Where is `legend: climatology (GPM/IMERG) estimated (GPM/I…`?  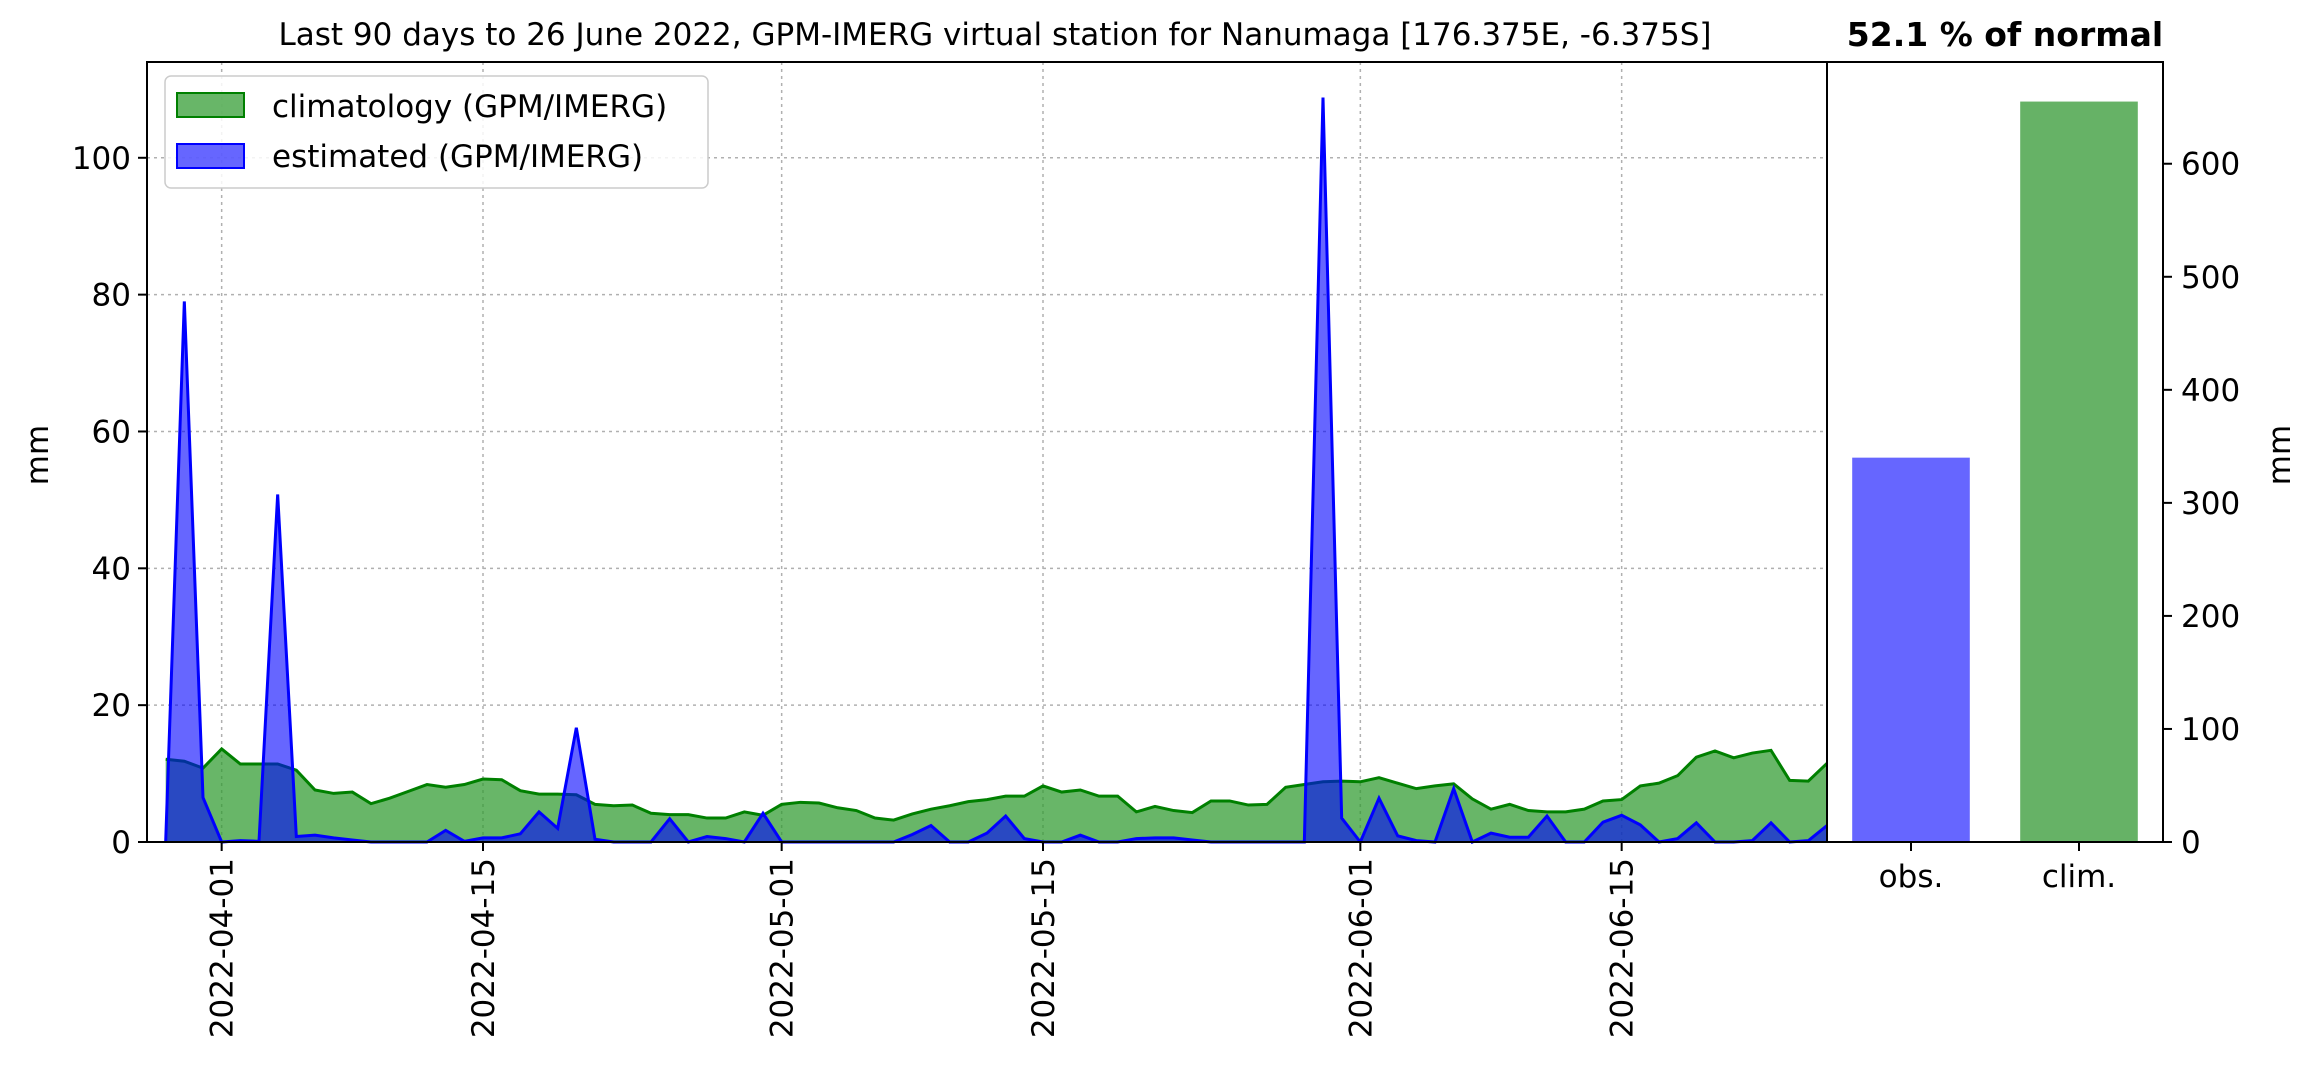 legend: climatology (GPM/IMERG) estimated (GPM/I… is located at coordinates (436, 132).